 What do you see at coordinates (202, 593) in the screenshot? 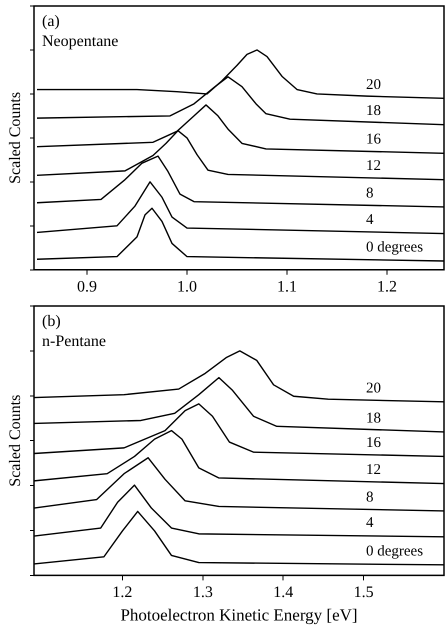
I see `x-tick-label: 1.3` at bounding box center [202, 593].